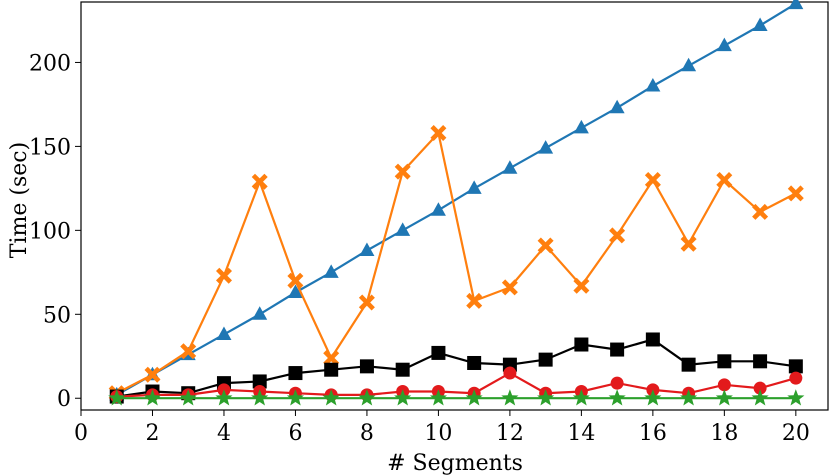 The width and height of the screenshot is (830, 476). What do you see at coordinates (64, 399) in the screenshot?
I see `y-tick-label: 0` at bounding box center [64, 399].